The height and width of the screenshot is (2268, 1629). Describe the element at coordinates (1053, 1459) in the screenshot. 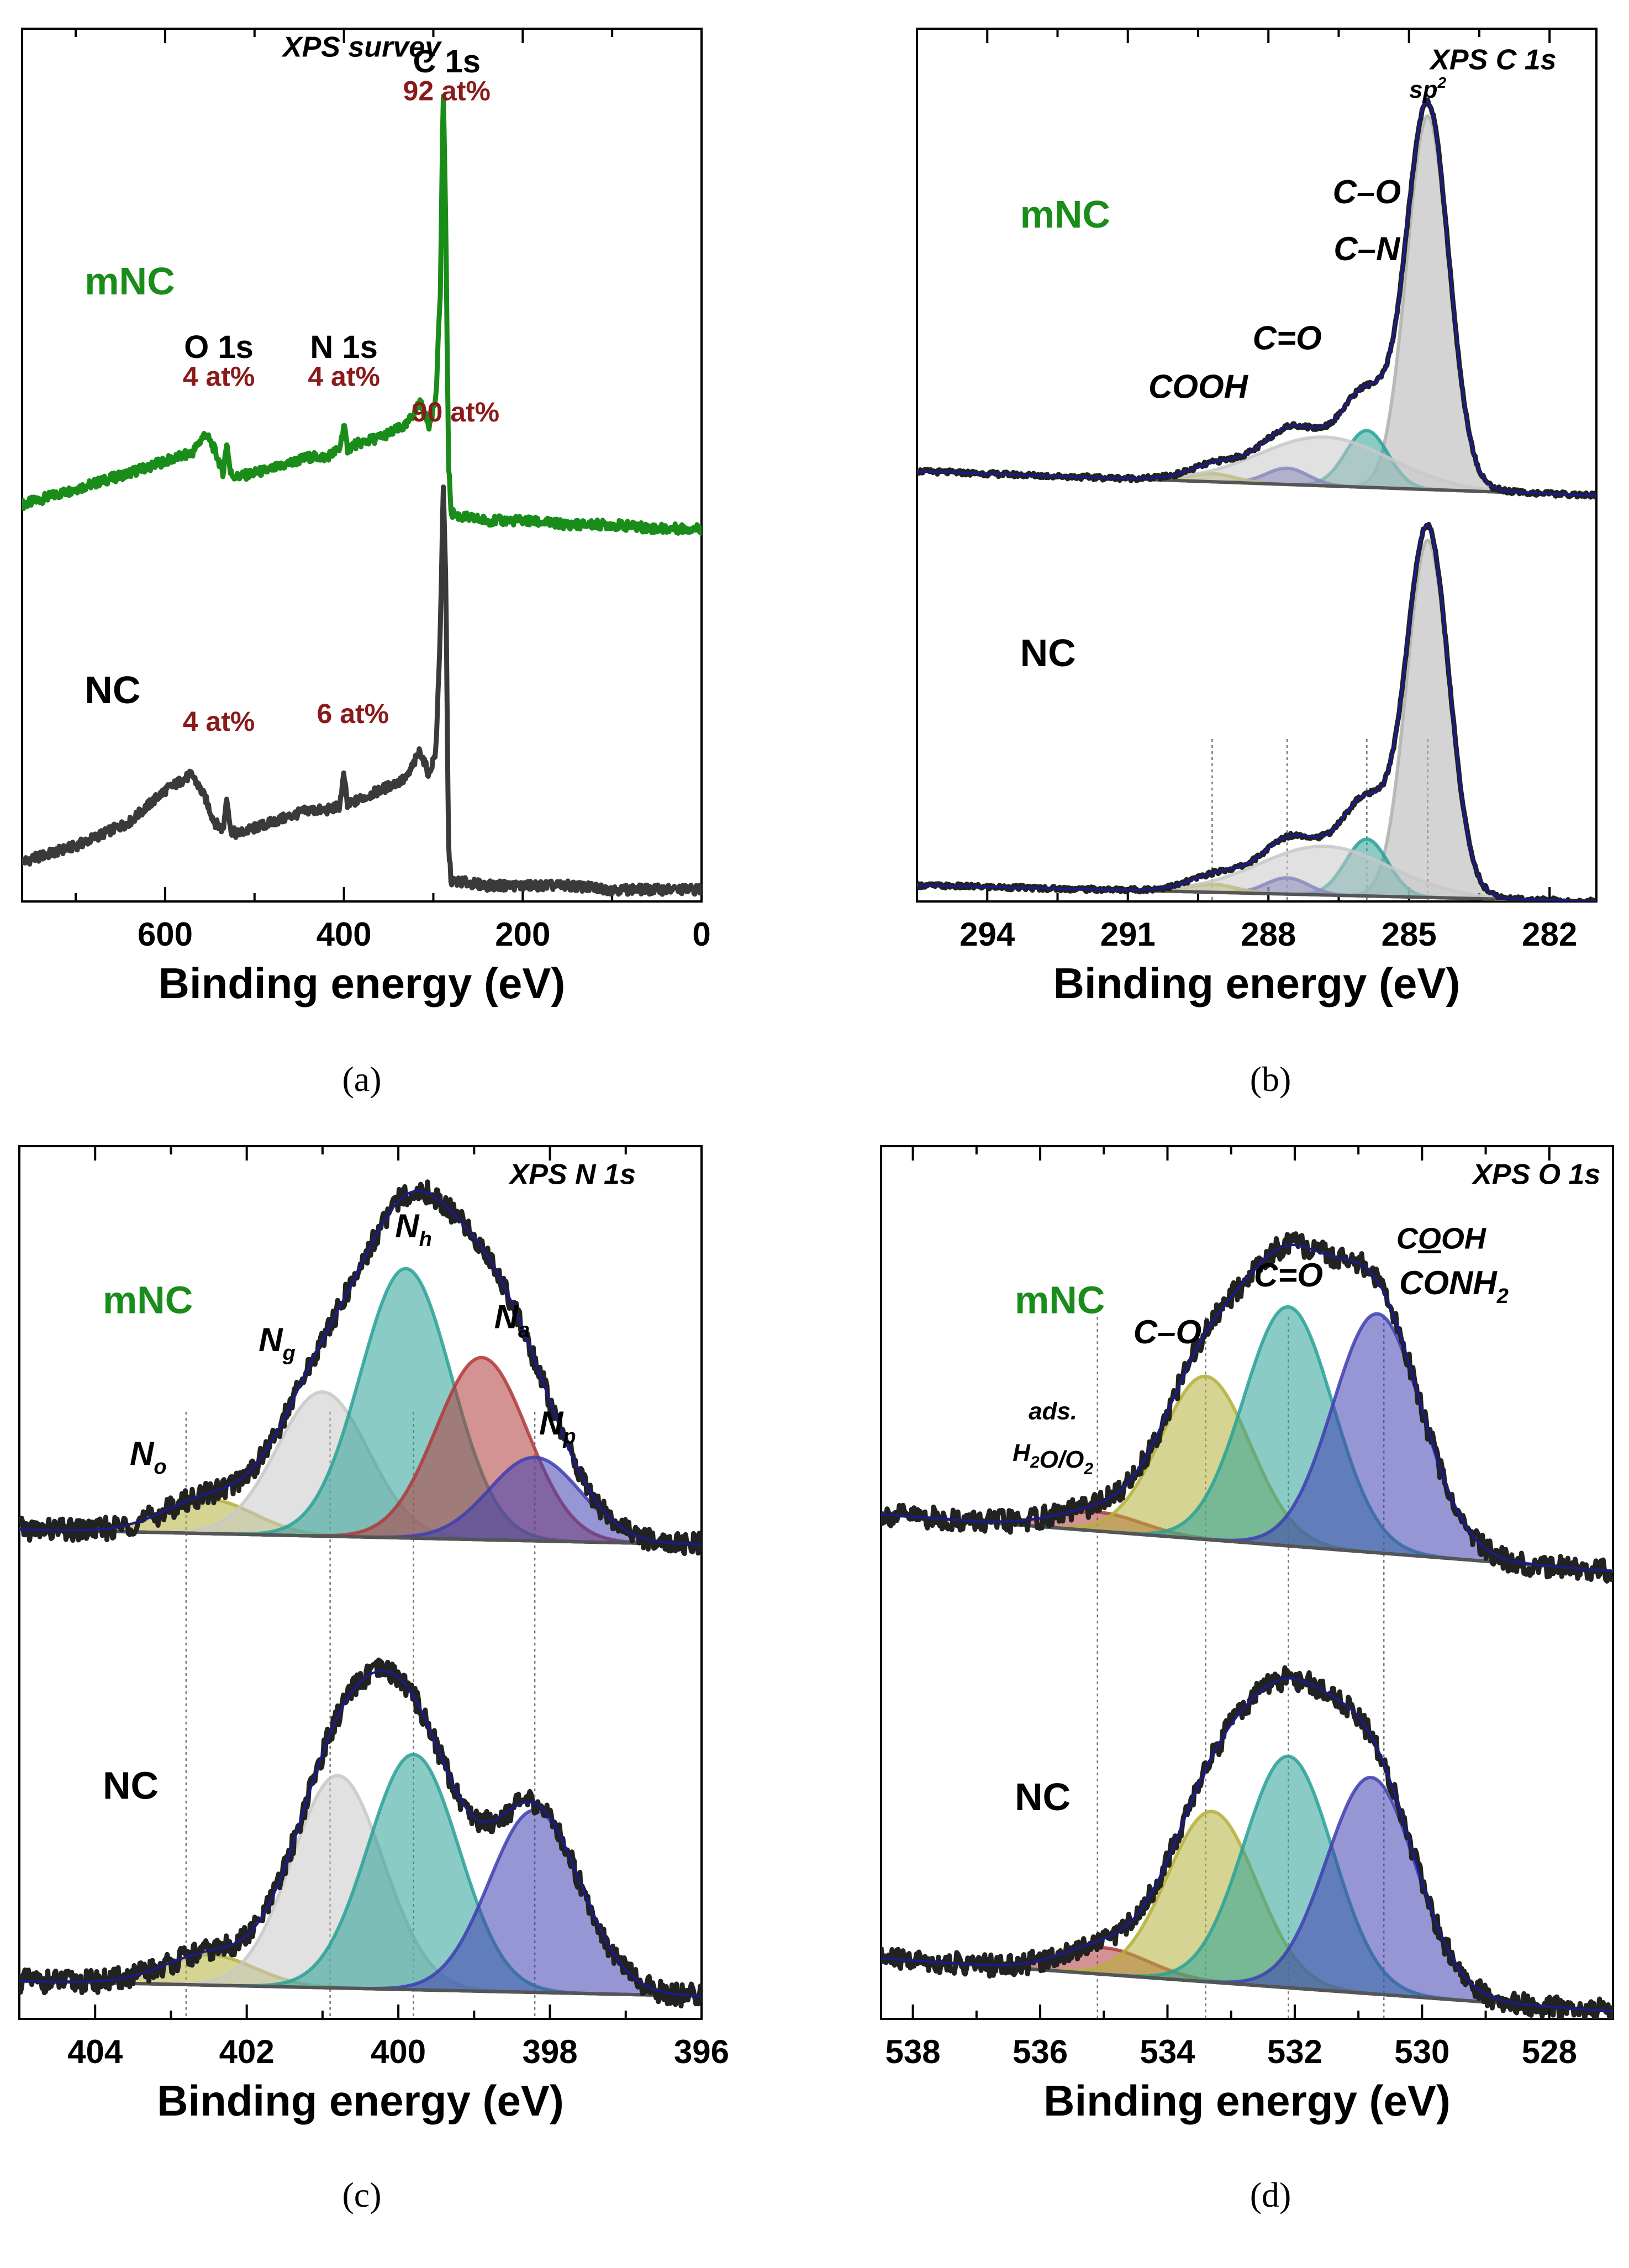

I see `annotation-h2o: H2O/O2` at that location.